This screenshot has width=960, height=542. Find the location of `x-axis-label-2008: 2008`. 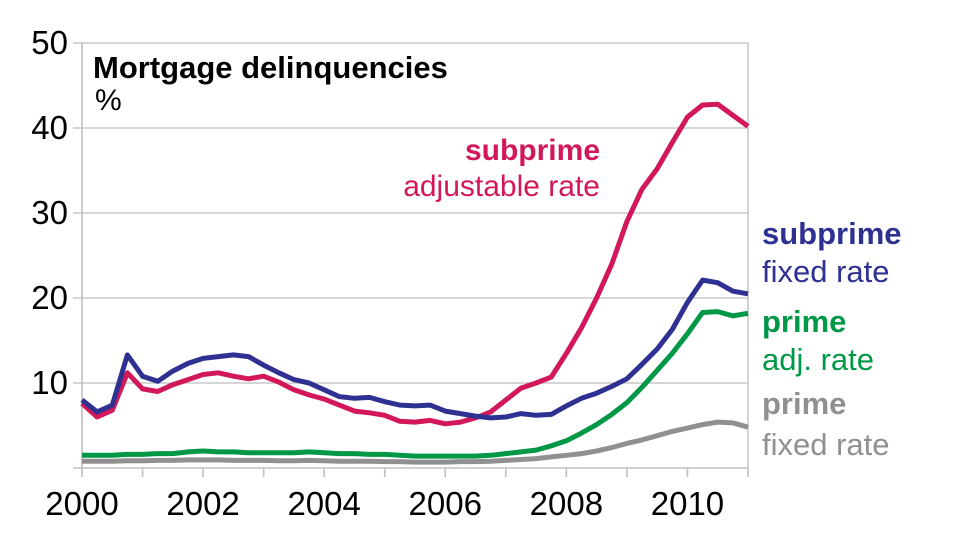

x-axis-label-2008: 2008 is located at coordinates (566, 503).